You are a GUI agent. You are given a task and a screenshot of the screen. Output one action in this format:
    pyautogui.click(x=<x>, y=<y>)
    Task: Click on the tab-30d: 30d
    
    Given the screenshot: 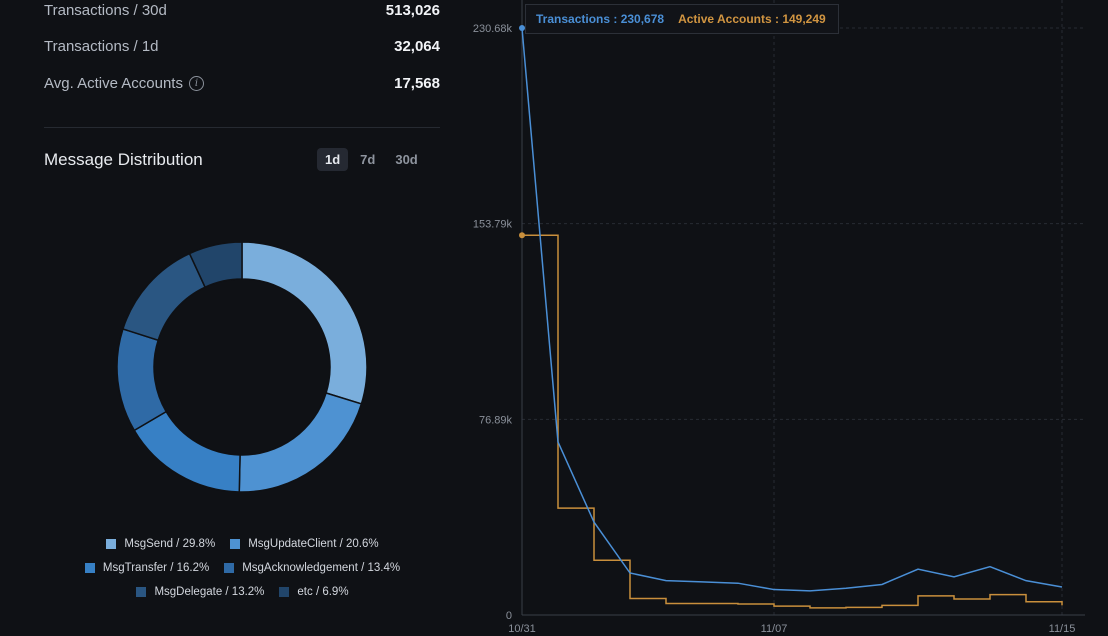 What is the action you would take?
    pyautogui.click(x=406, y=159)
    